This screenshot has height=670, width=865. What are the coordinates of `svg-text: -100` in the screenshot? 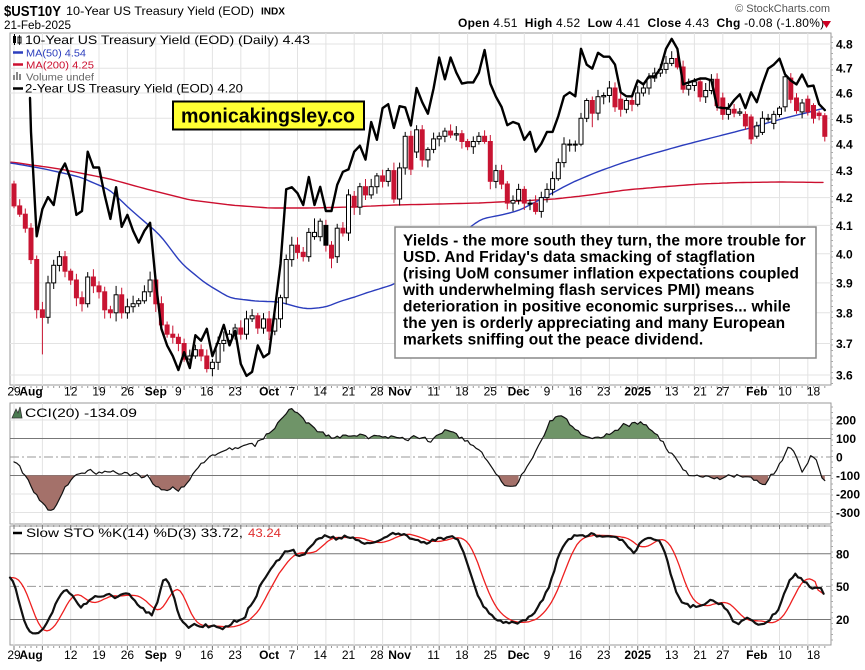 It's located at (848, 476).